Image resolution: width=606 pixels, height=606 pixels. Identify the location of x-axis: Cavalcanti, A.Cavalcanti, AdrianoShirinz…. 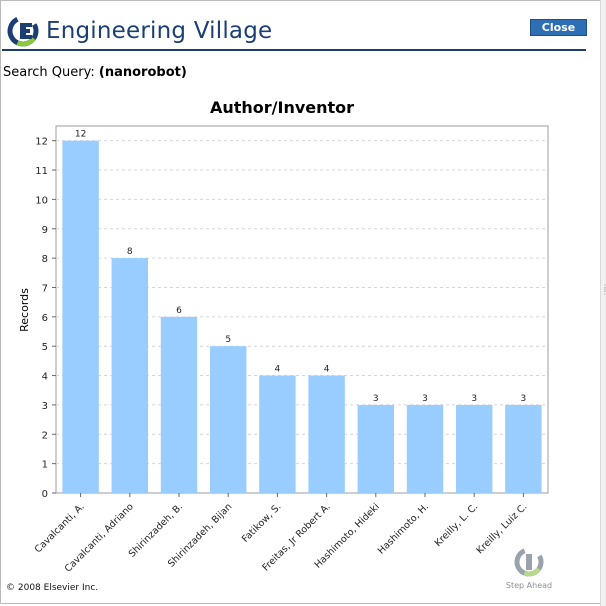
(281, 534).